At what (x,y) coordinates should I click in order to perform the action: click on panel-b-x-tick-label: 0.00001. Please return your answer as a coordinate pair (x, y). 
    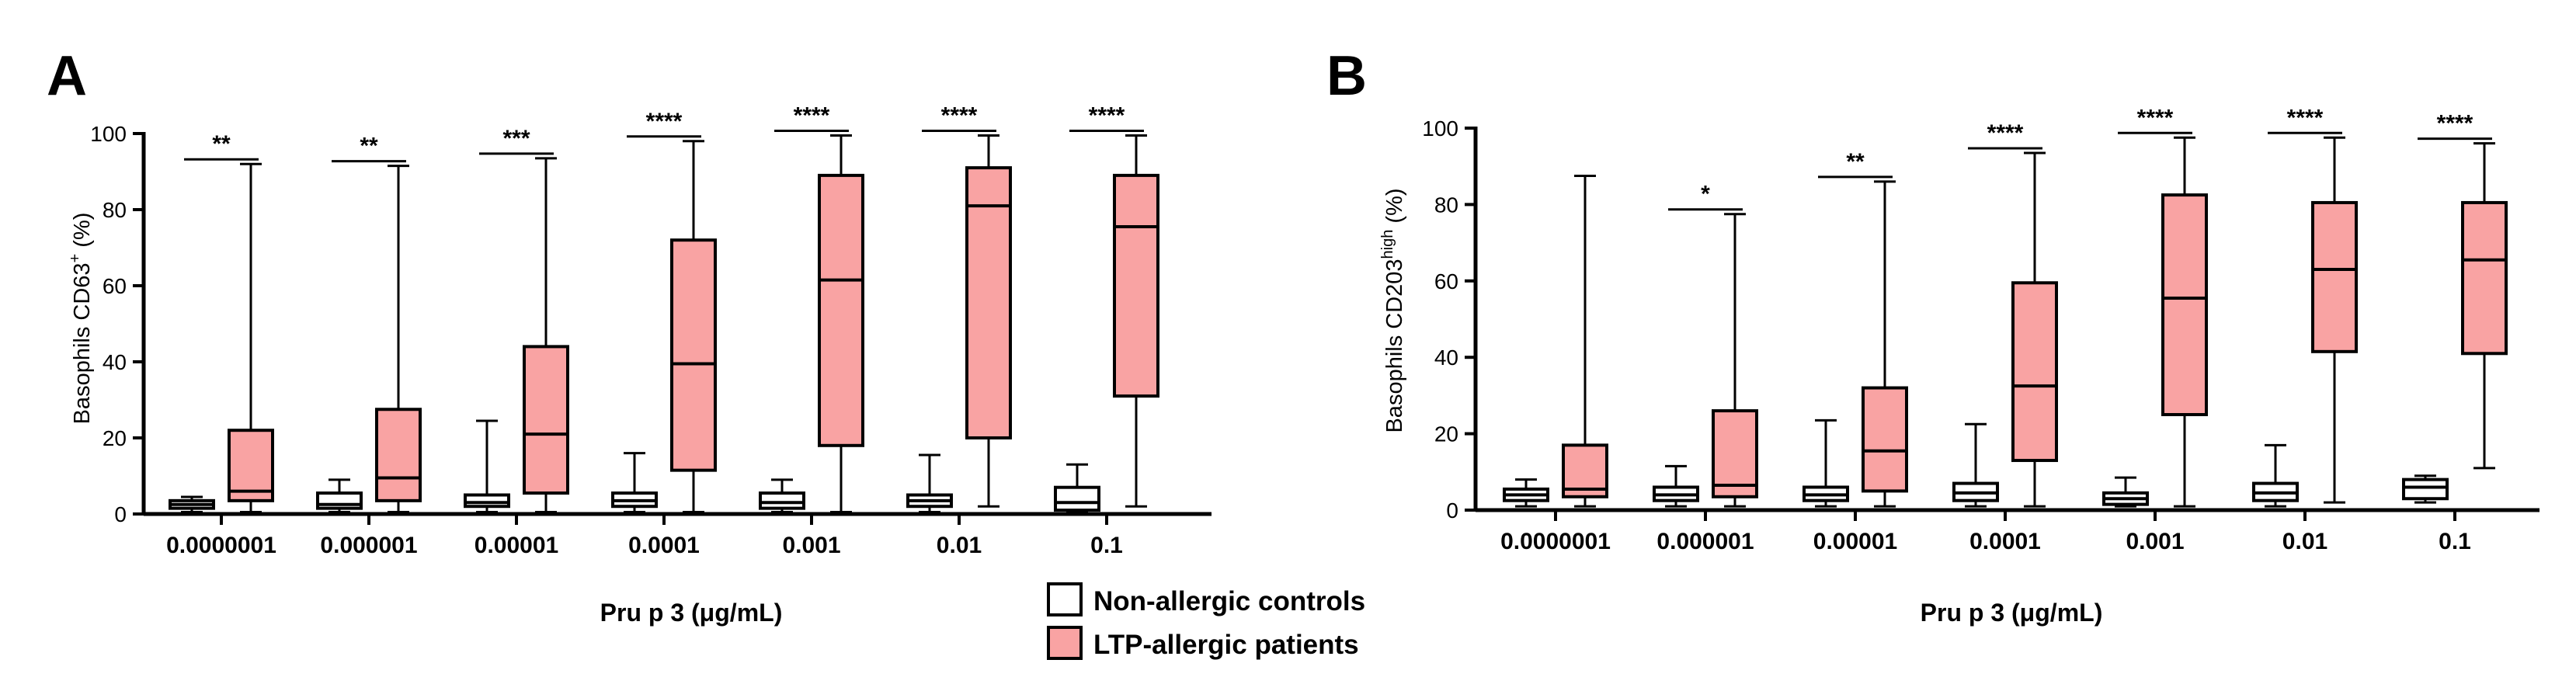
    Looking at the image, I should click on (1855, 541).